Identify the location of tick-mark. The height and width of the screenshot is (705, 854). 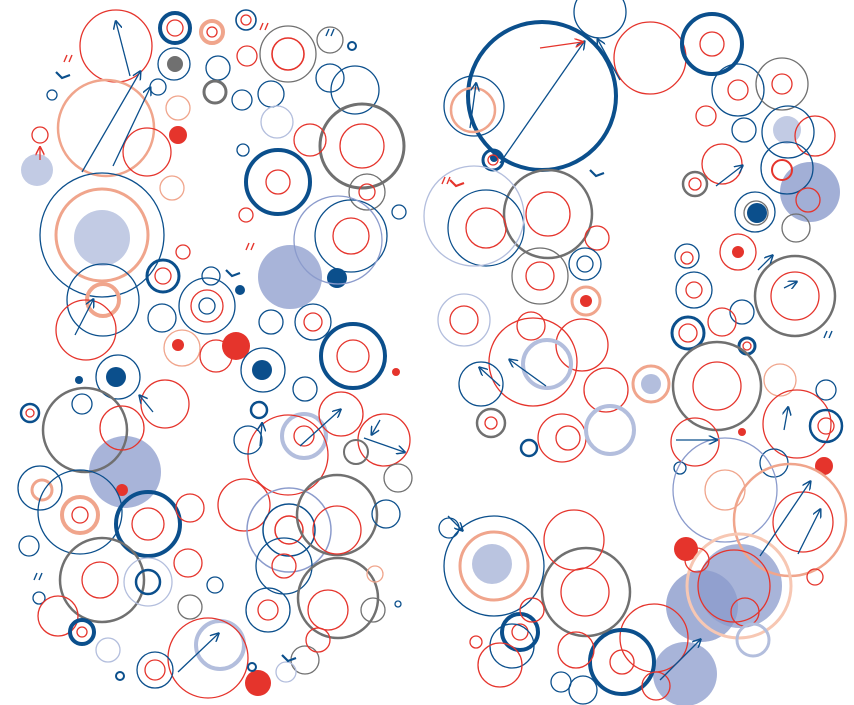
(264, 26).